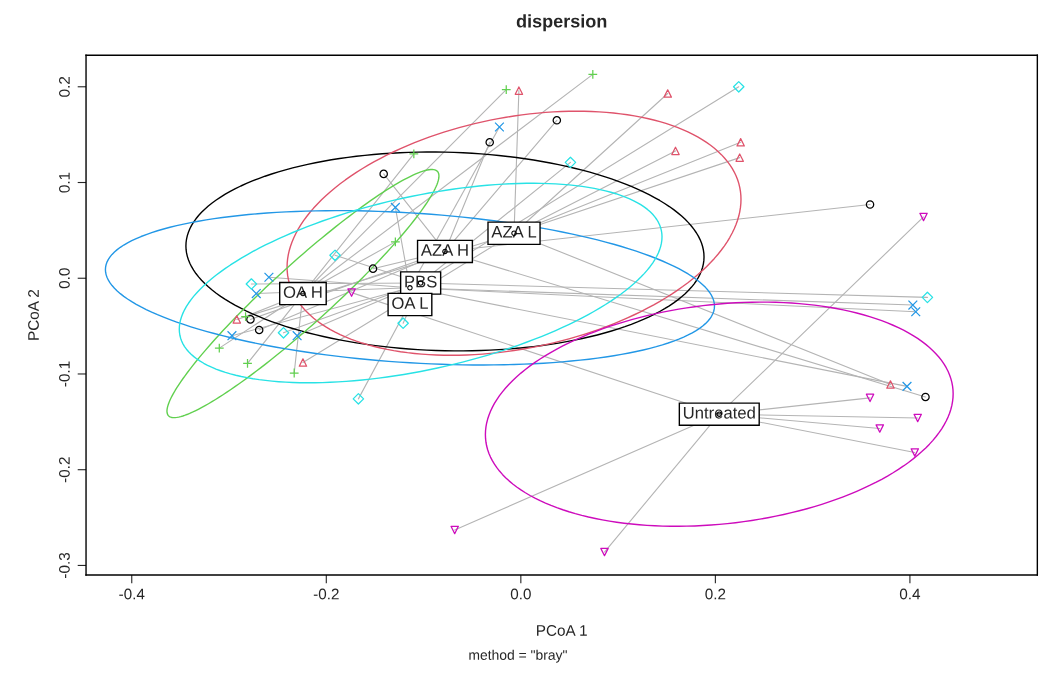 The width and height of the screenshot is (1057, 673). I want to click on y-tick-label: -0.1, so click(64, 374).